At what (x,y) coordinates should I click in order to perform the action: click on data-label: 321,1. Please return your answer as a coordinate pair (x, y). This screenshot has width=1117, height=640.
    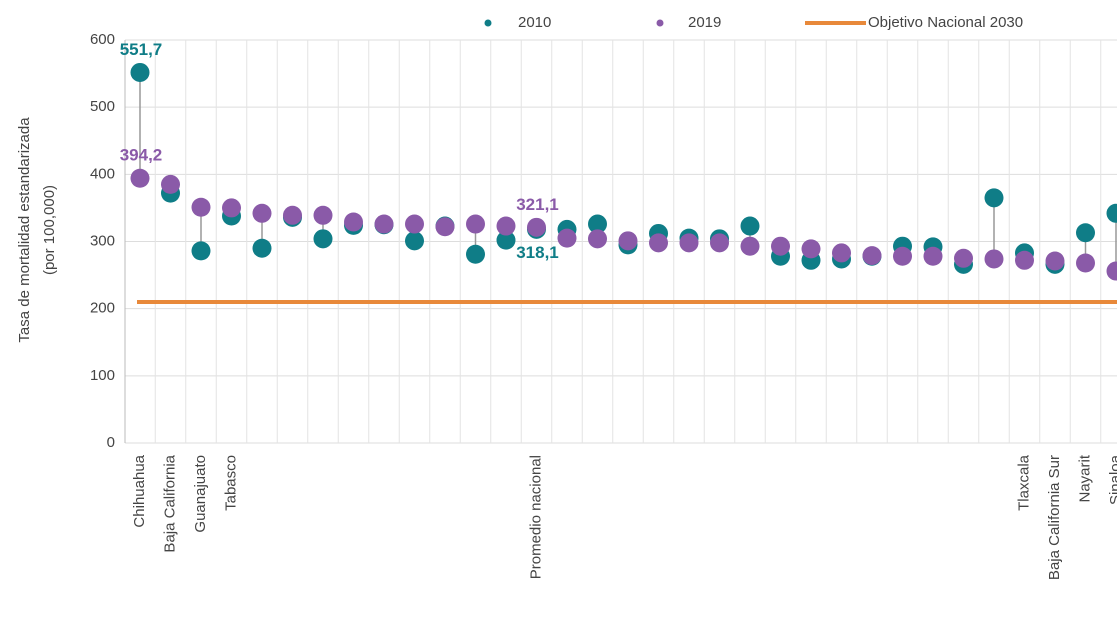
    Looking at the image, I should click on (537, 204).